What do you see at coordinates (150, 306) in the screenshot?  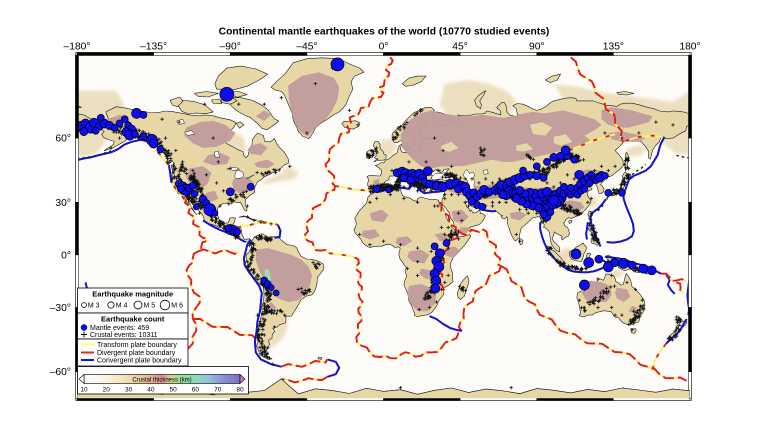 I see `svg-text: M 5` at bounding box center [150, 306].